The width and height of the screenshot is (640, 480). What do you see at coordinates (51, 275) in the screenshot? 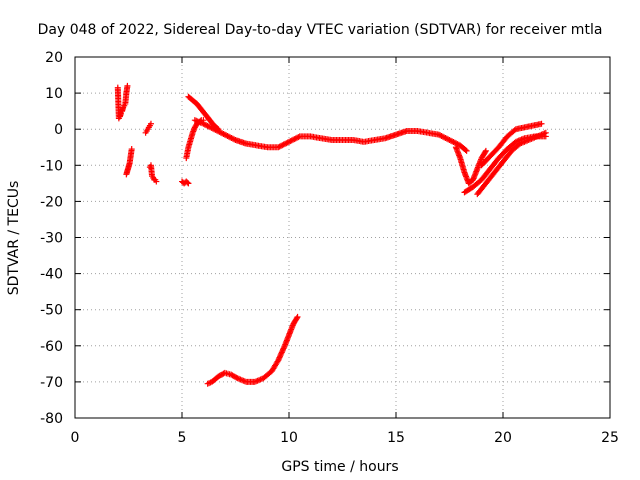
I see `y-tick-label: -40` at bounding box center [51, 275].